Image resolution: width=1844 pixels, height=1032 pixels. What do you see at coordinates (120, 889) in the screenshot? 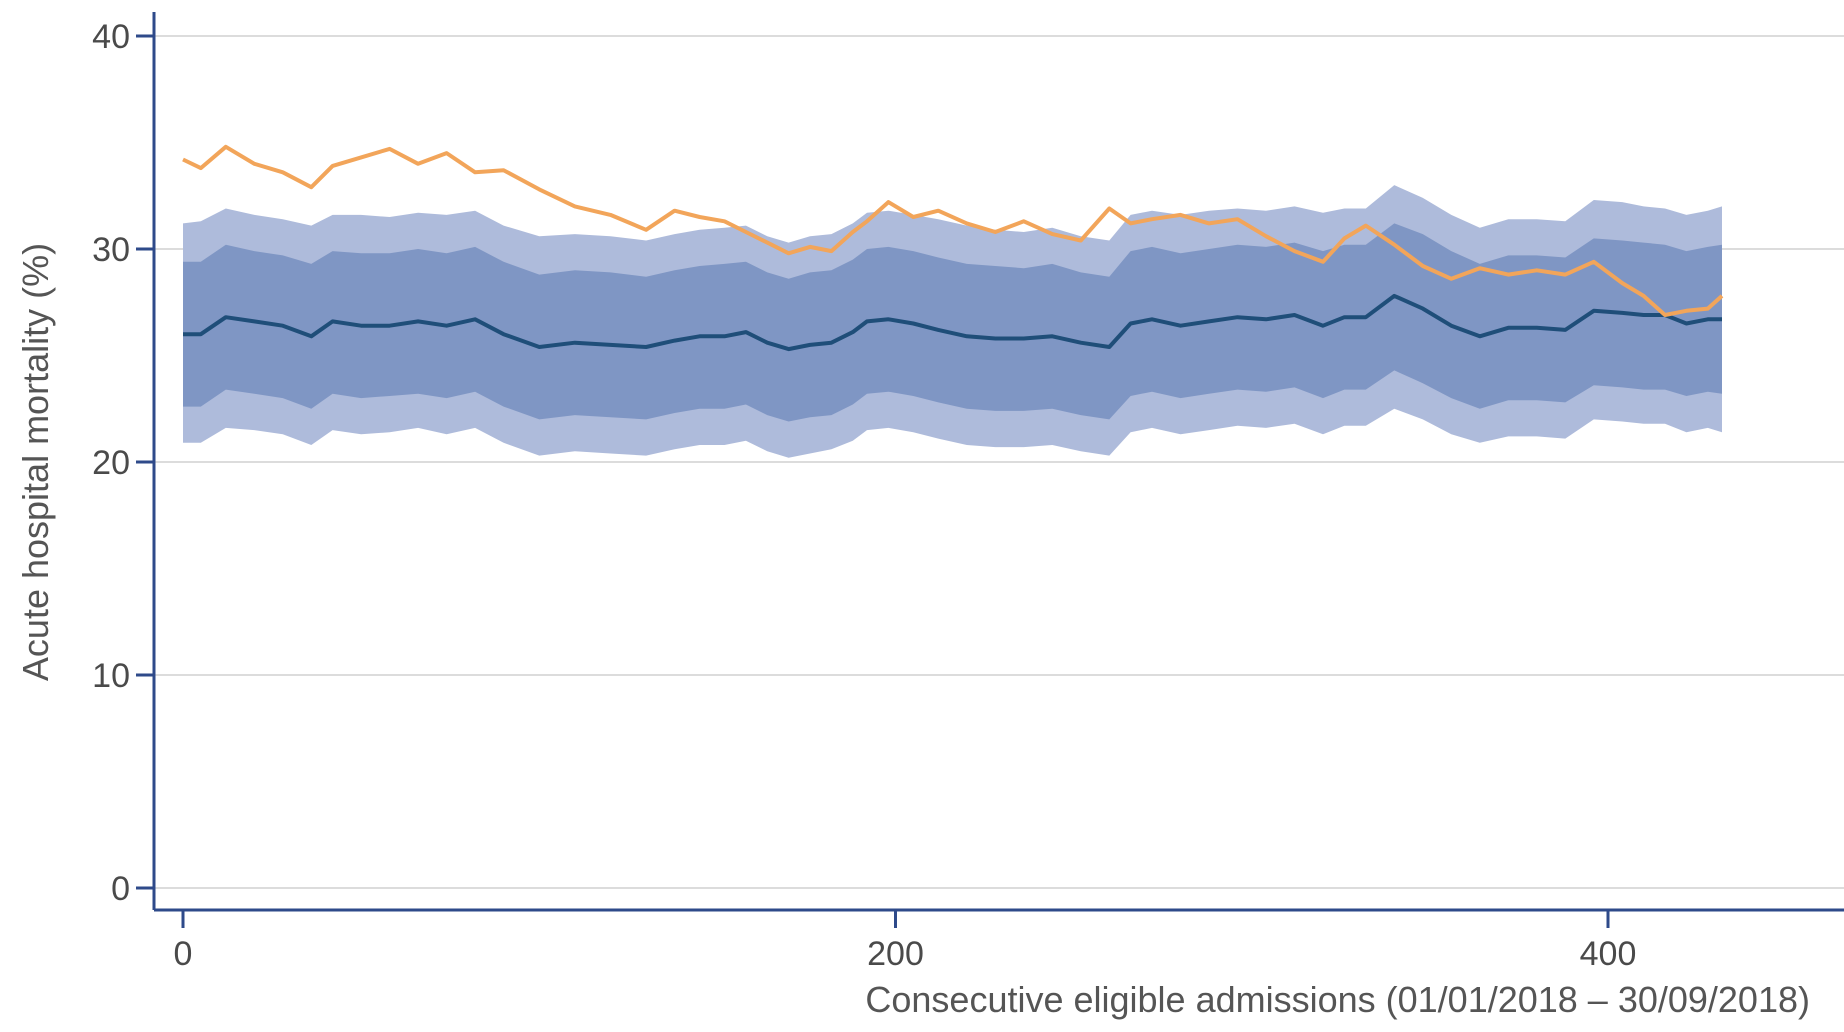
I see `y-tick-label-0: 0` at bounding box center [120, 889].